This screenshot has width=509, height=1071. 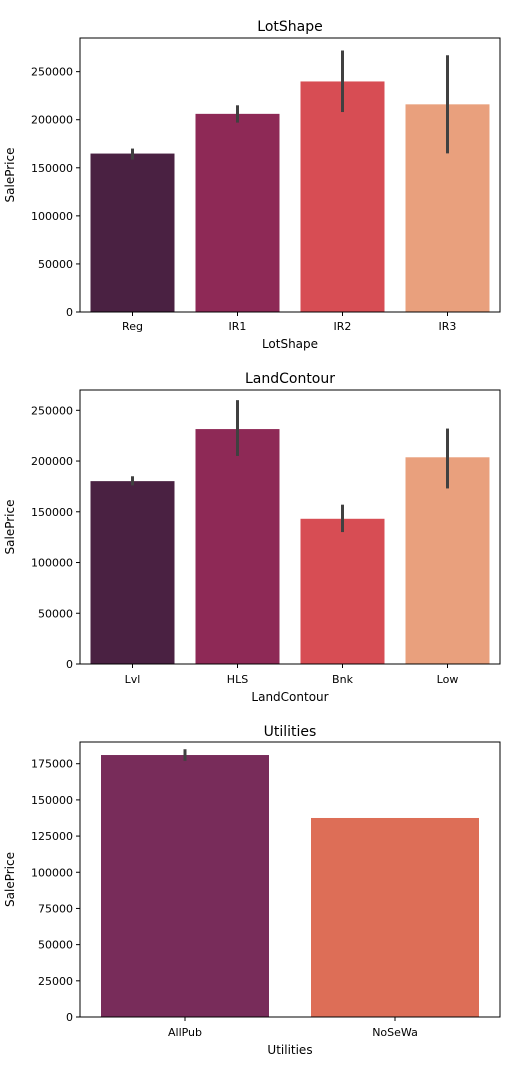 I want to click on y-tick-label: 75000, so click(x=55, y=908).